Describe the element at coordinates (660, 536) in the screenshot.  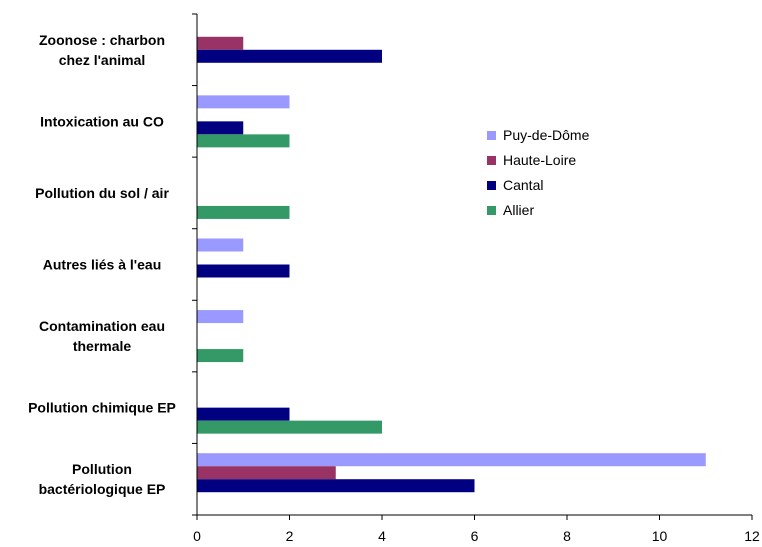
I see `x-tick-label-5: 10` at that location.